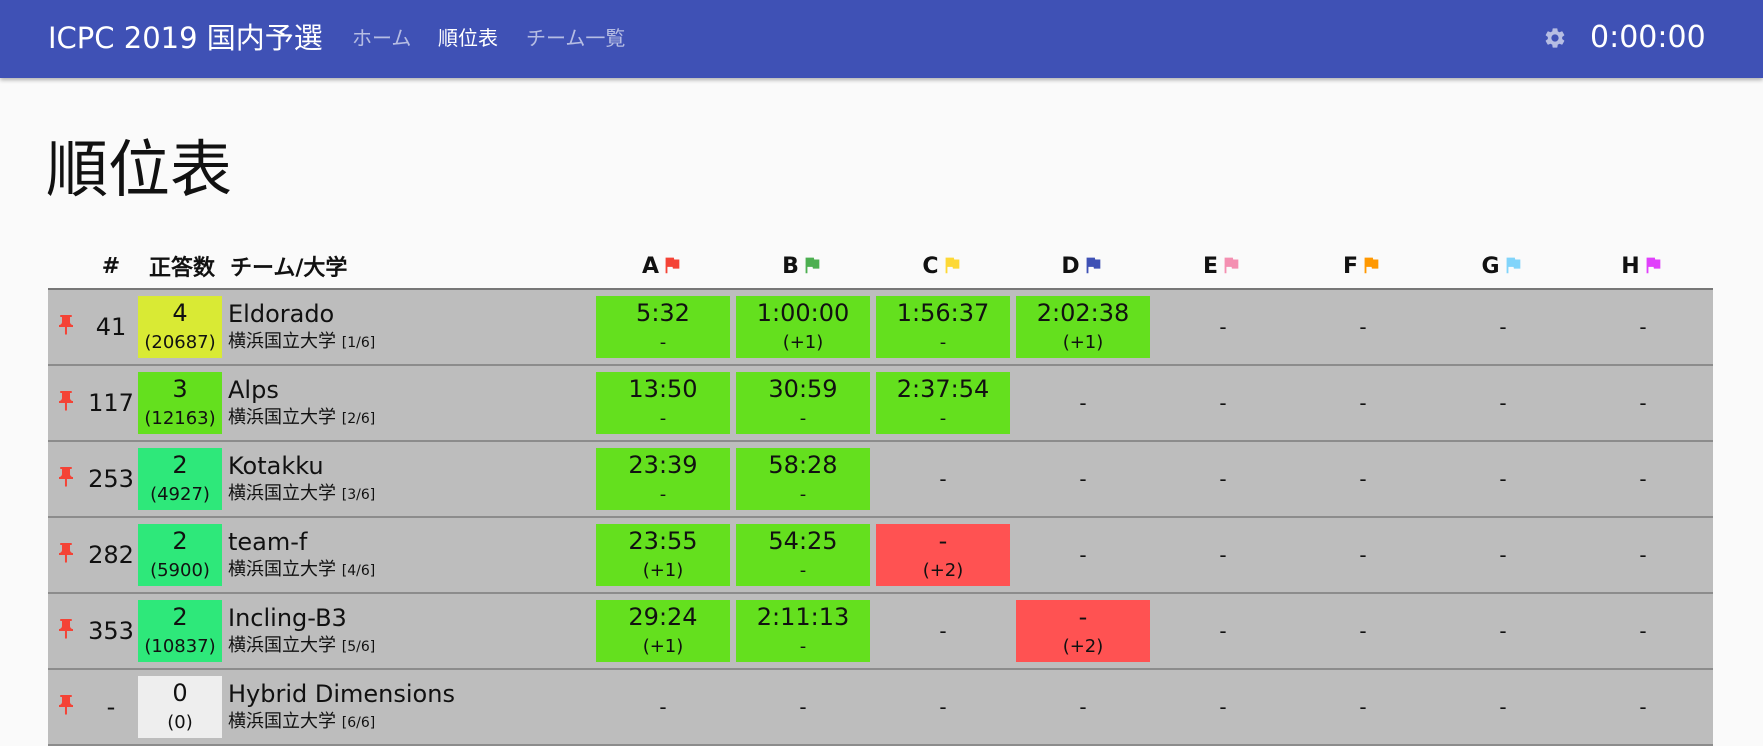 This screenshot has width=1763, height=746. What do you see at coordinates (1083, 267) in the screenshot?
I see `problem-header-d: D` at bounding box center [1083, 267].